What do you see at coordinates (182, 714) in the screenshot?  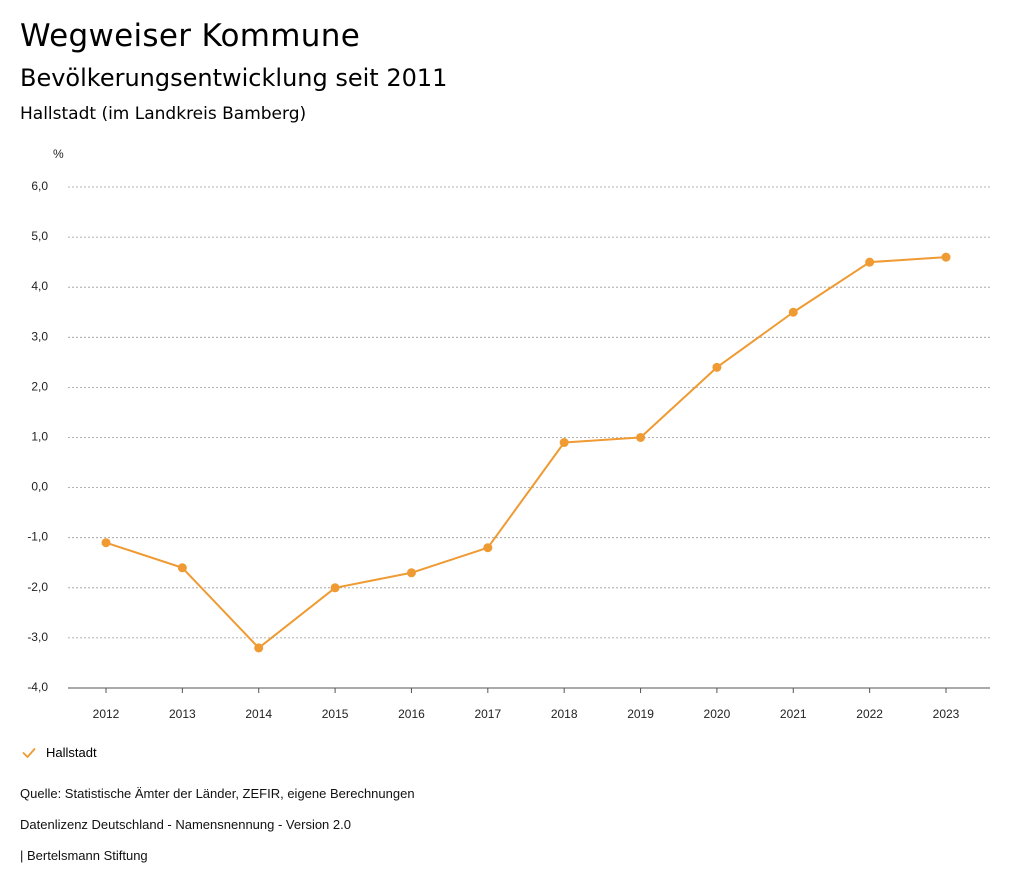 I see `x-tick-label: 2013` at bounding box center [182, 714].